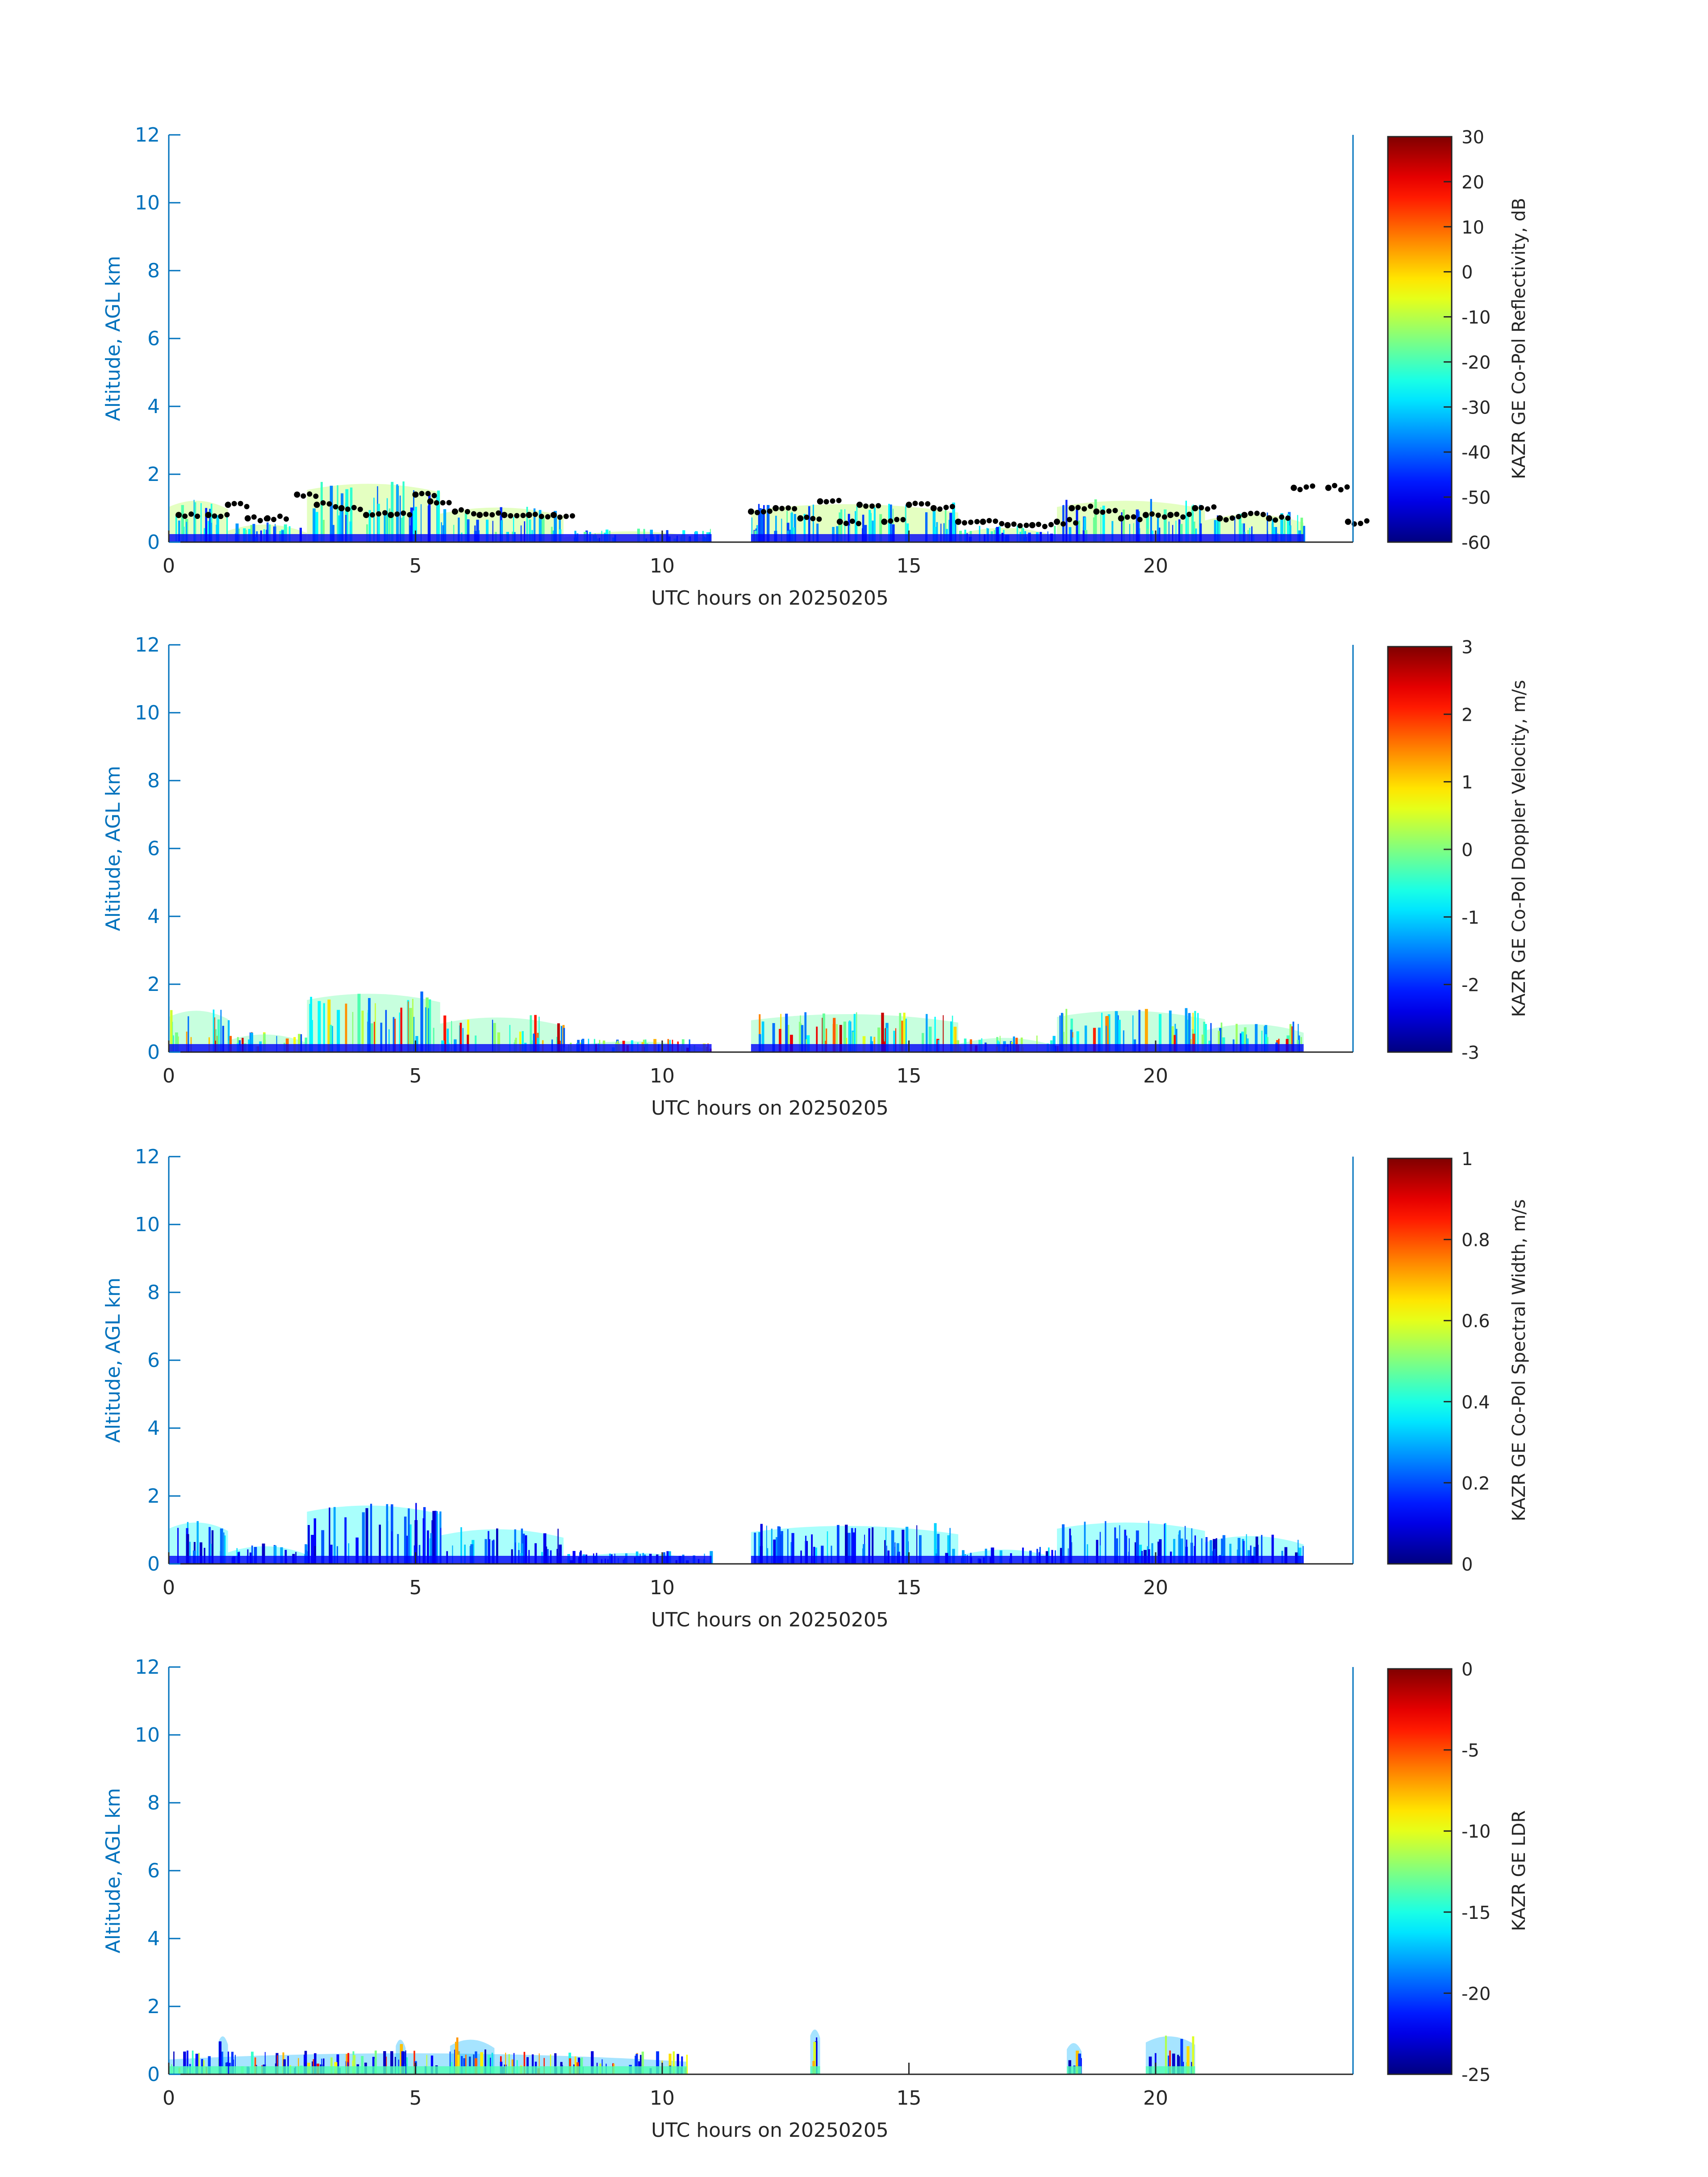  Describe the element at coordinates (1131, 1543) in the screenshot. I see `echo-segment` at that location.